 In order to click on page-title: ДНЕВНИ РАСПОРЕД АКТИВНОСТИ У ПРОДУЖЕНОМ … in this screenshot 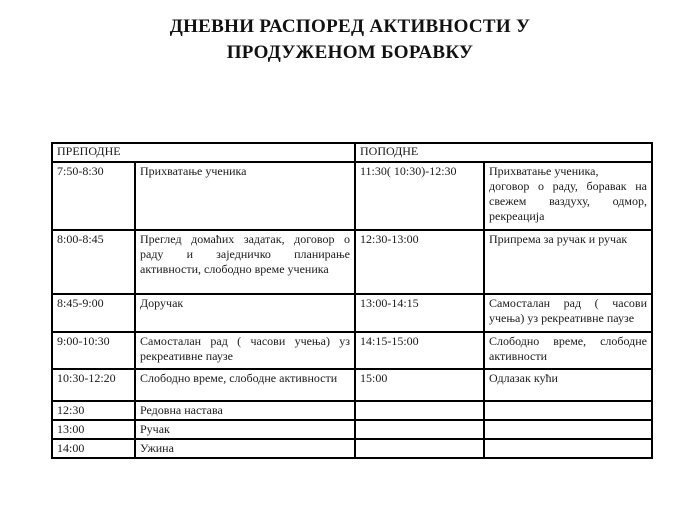, I will do `click(350, 39)`.